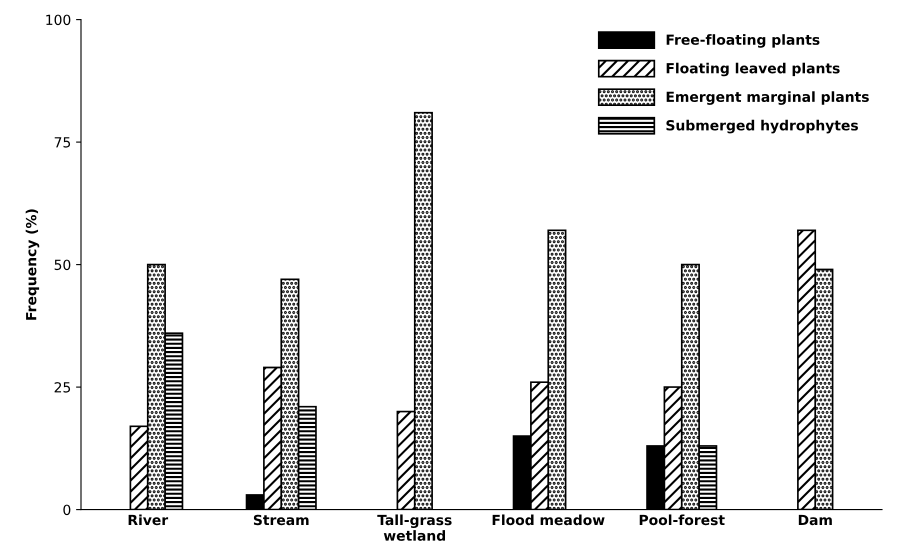  Describe the element at coordinates (62, 142) in the screenshot. I see `y-tick-label: 75` at that location.